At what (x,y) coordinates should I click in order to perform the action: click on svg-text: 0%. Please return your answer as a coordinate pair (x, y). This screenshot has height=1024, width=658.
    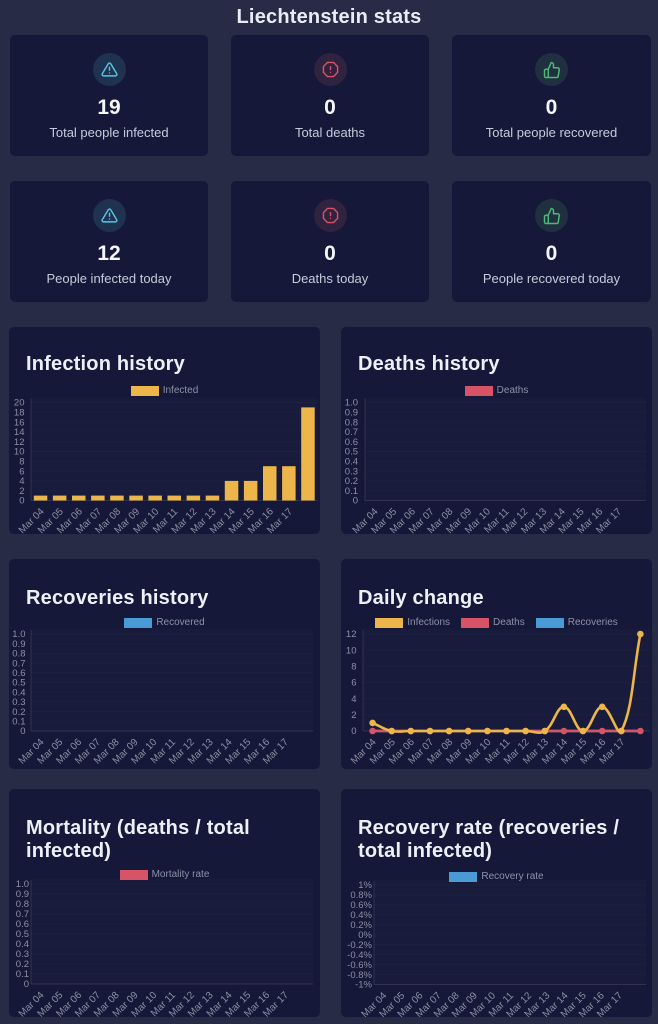
    Looking at the image, I should click on (365, 935).